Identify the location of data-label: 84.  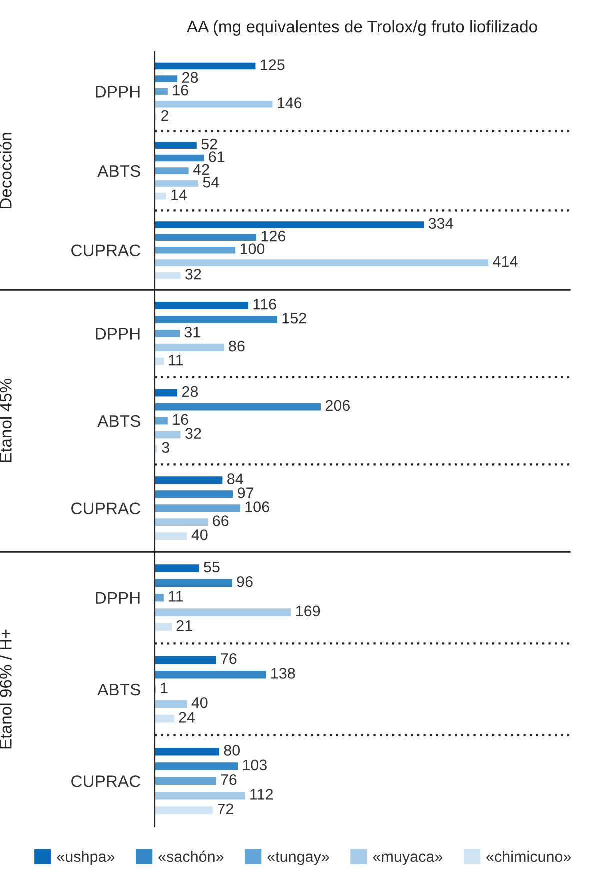
(236, 479).